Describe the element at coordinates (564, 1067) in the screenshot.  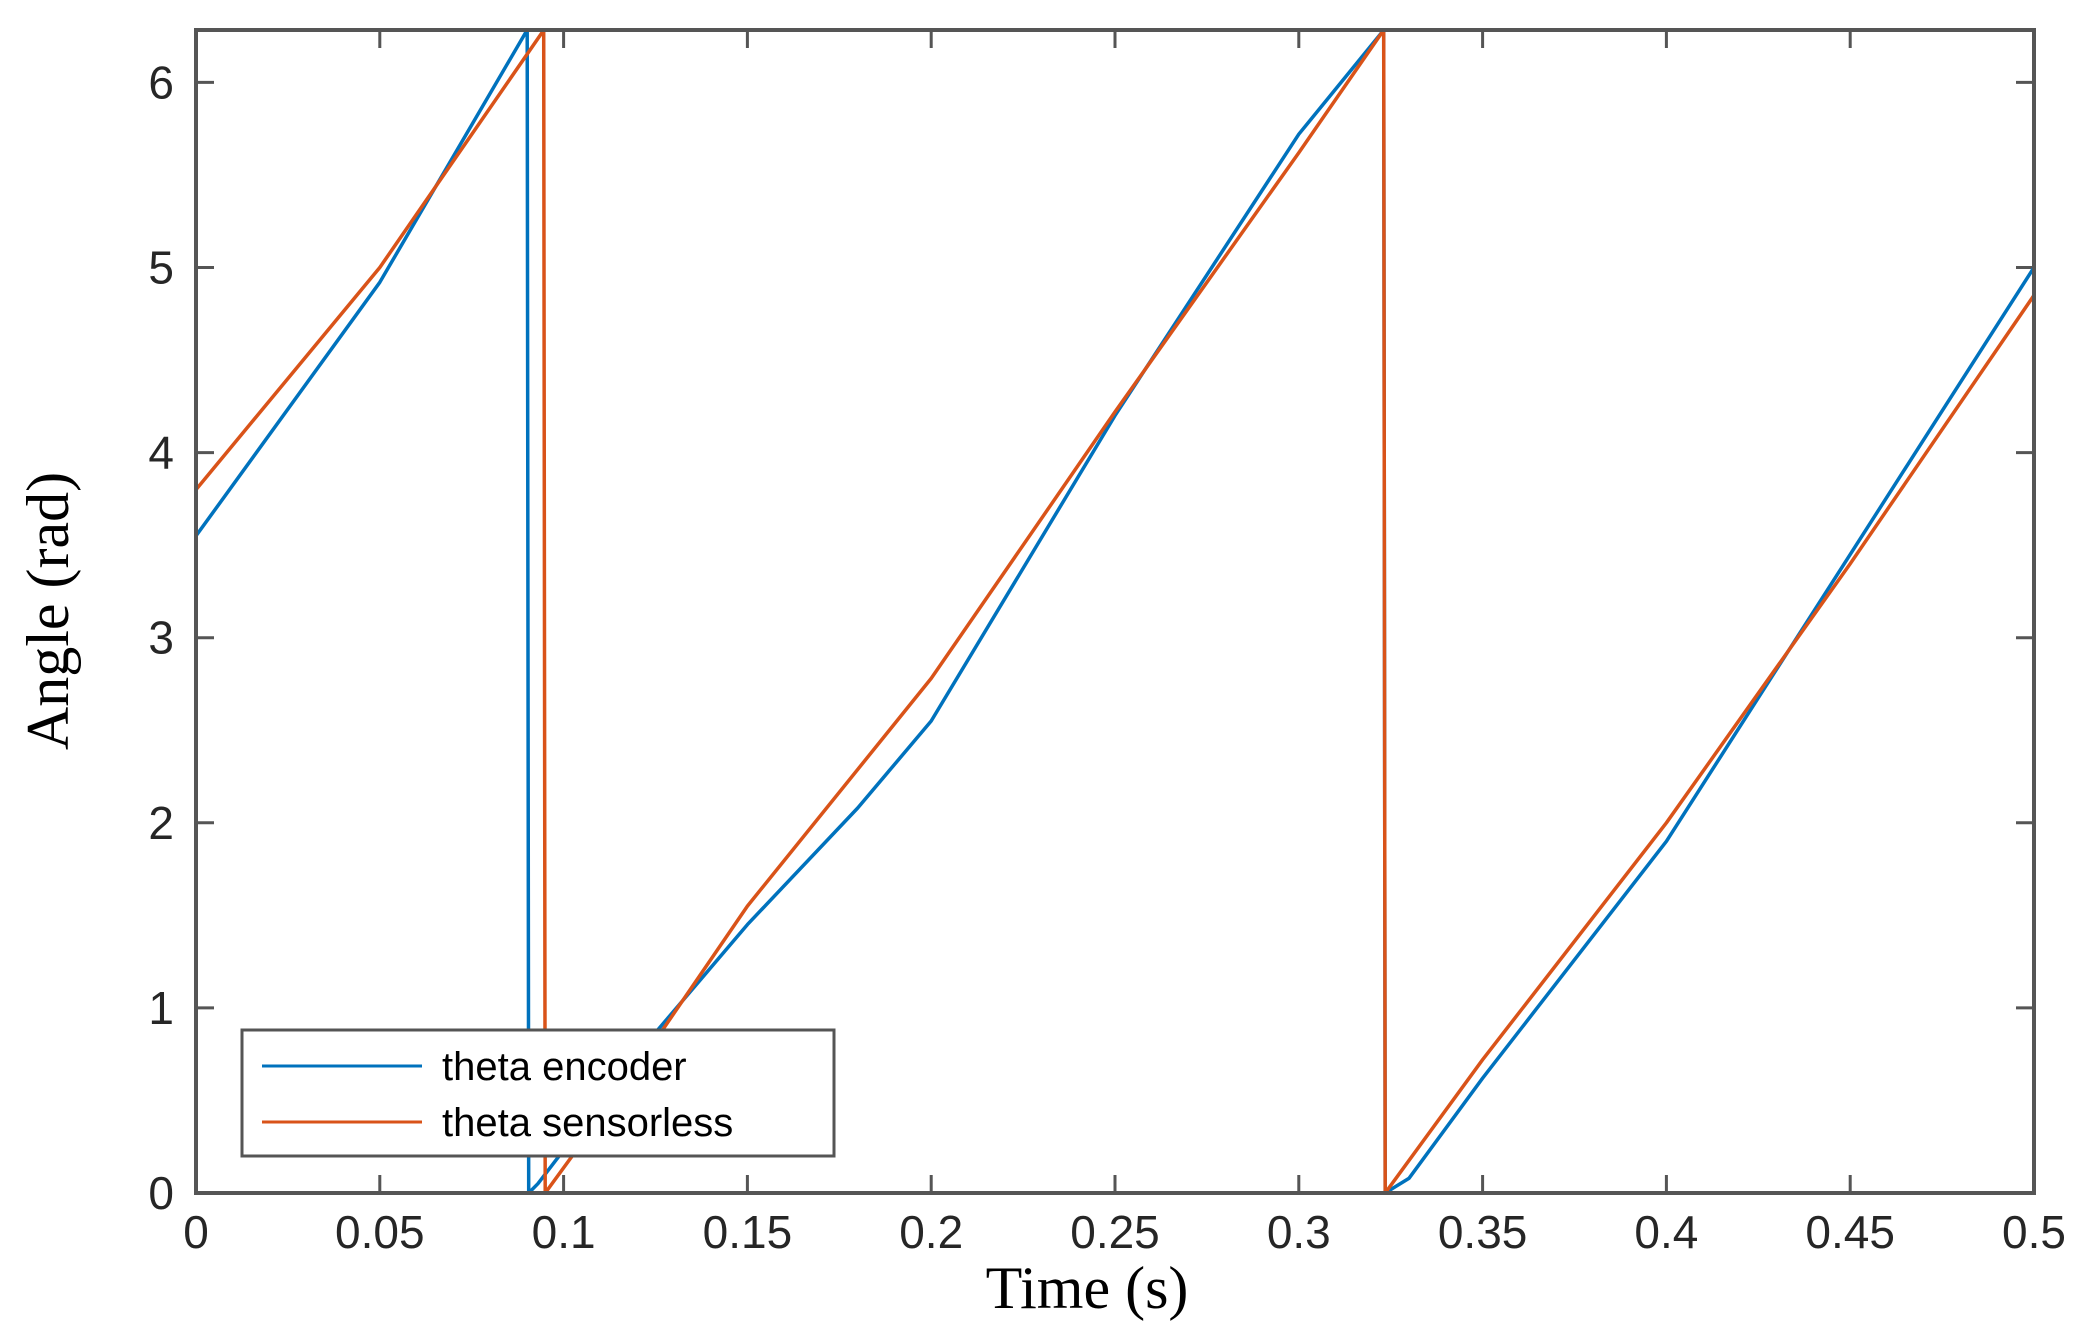
I see `legend-label-encoder: theta encoder` at that location.